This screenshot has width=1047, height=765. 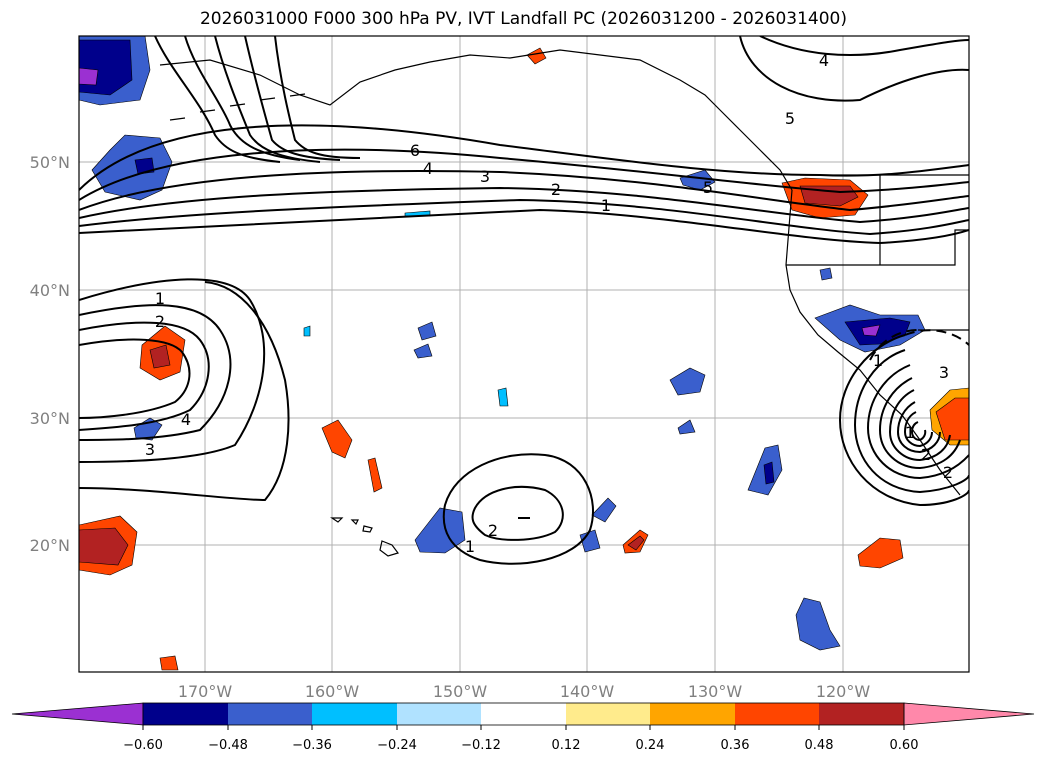 I want to click on lon-label: 140°W, so click(x=587, y=691).